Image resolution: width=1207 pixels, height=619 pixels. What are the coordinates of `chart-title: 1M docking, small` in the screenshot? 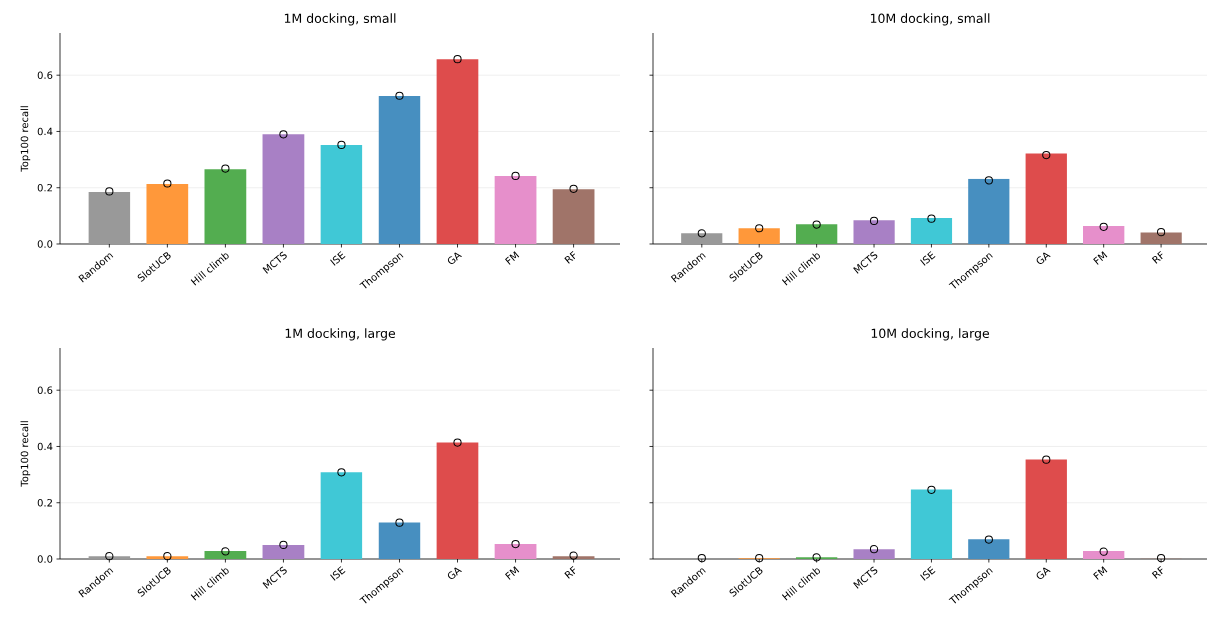 It's located at (340, 19).